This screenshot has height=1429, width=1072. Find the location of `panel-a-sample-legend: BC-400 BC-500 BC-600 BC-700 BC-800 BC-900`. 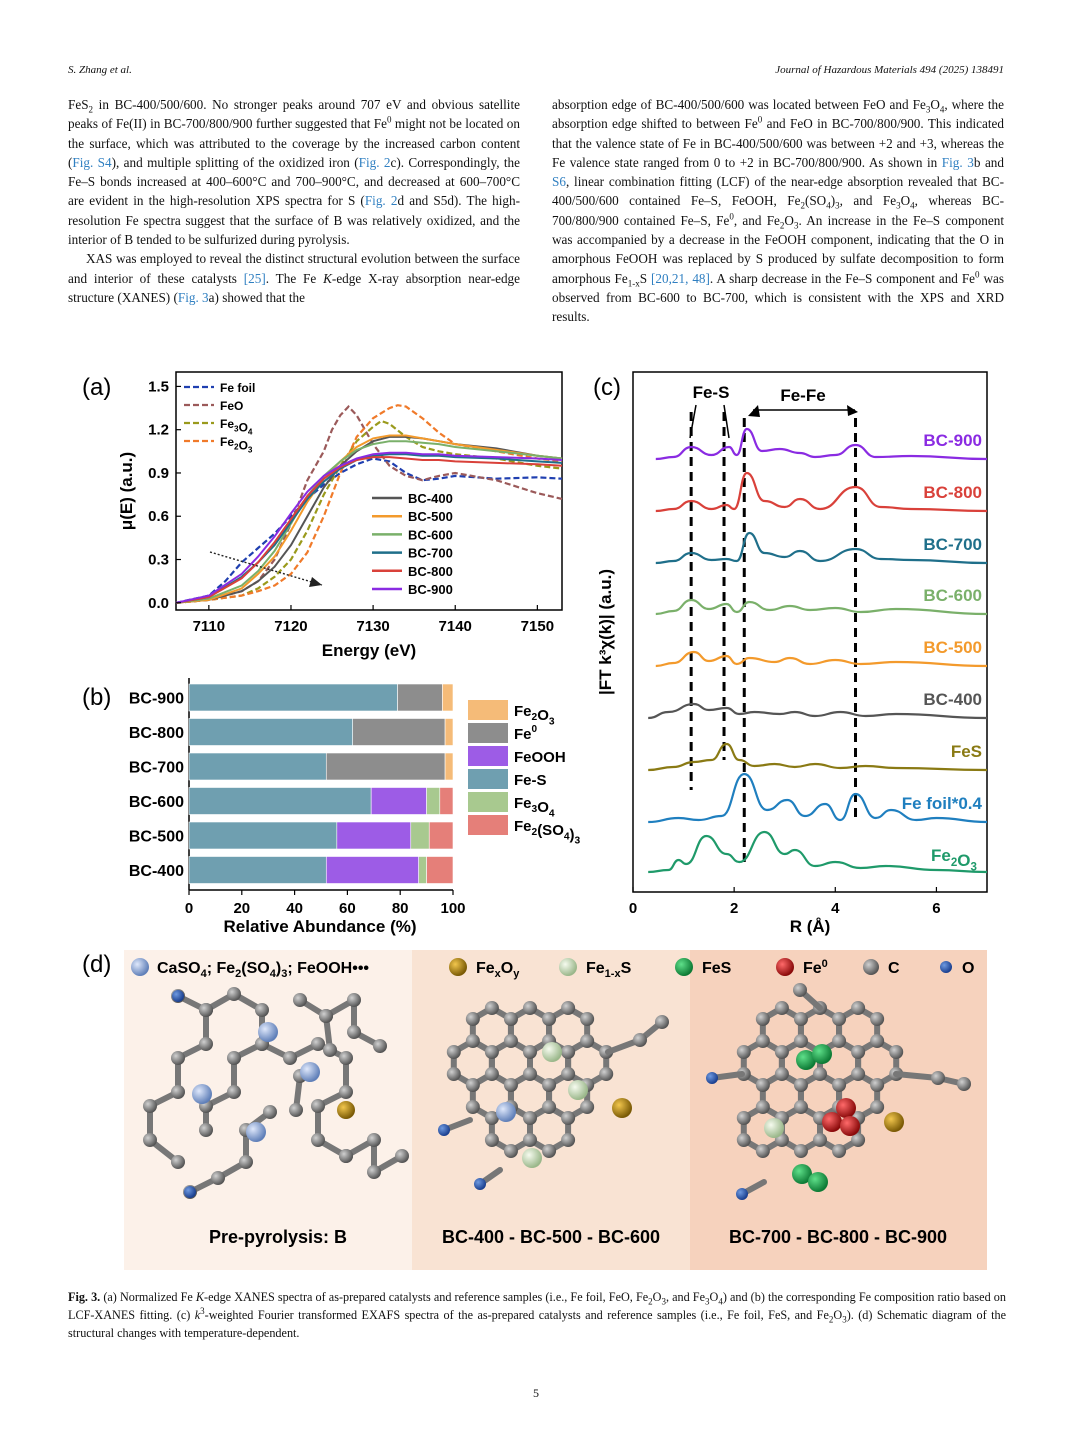

panel-a-sample-legend: BC-400 BC-500 BC-600 BC-700 BC-800 BC-900 is located at coordinates (412, 544).